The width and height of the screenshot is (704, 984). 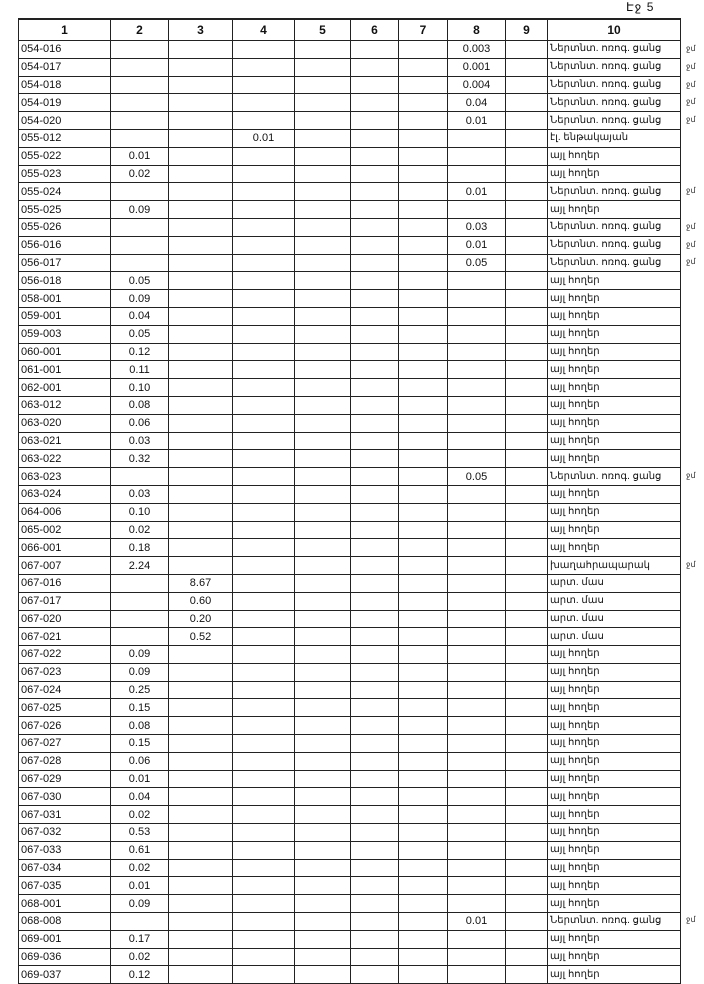 I want to click on area-cell-col2: 0.06, so click(x=139, y=423).